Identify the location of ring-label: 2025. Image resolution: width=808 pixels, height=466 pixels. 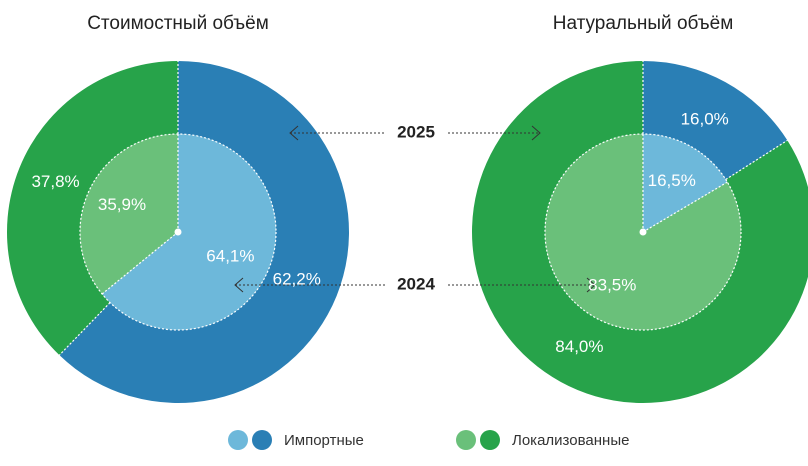
(416, 131).